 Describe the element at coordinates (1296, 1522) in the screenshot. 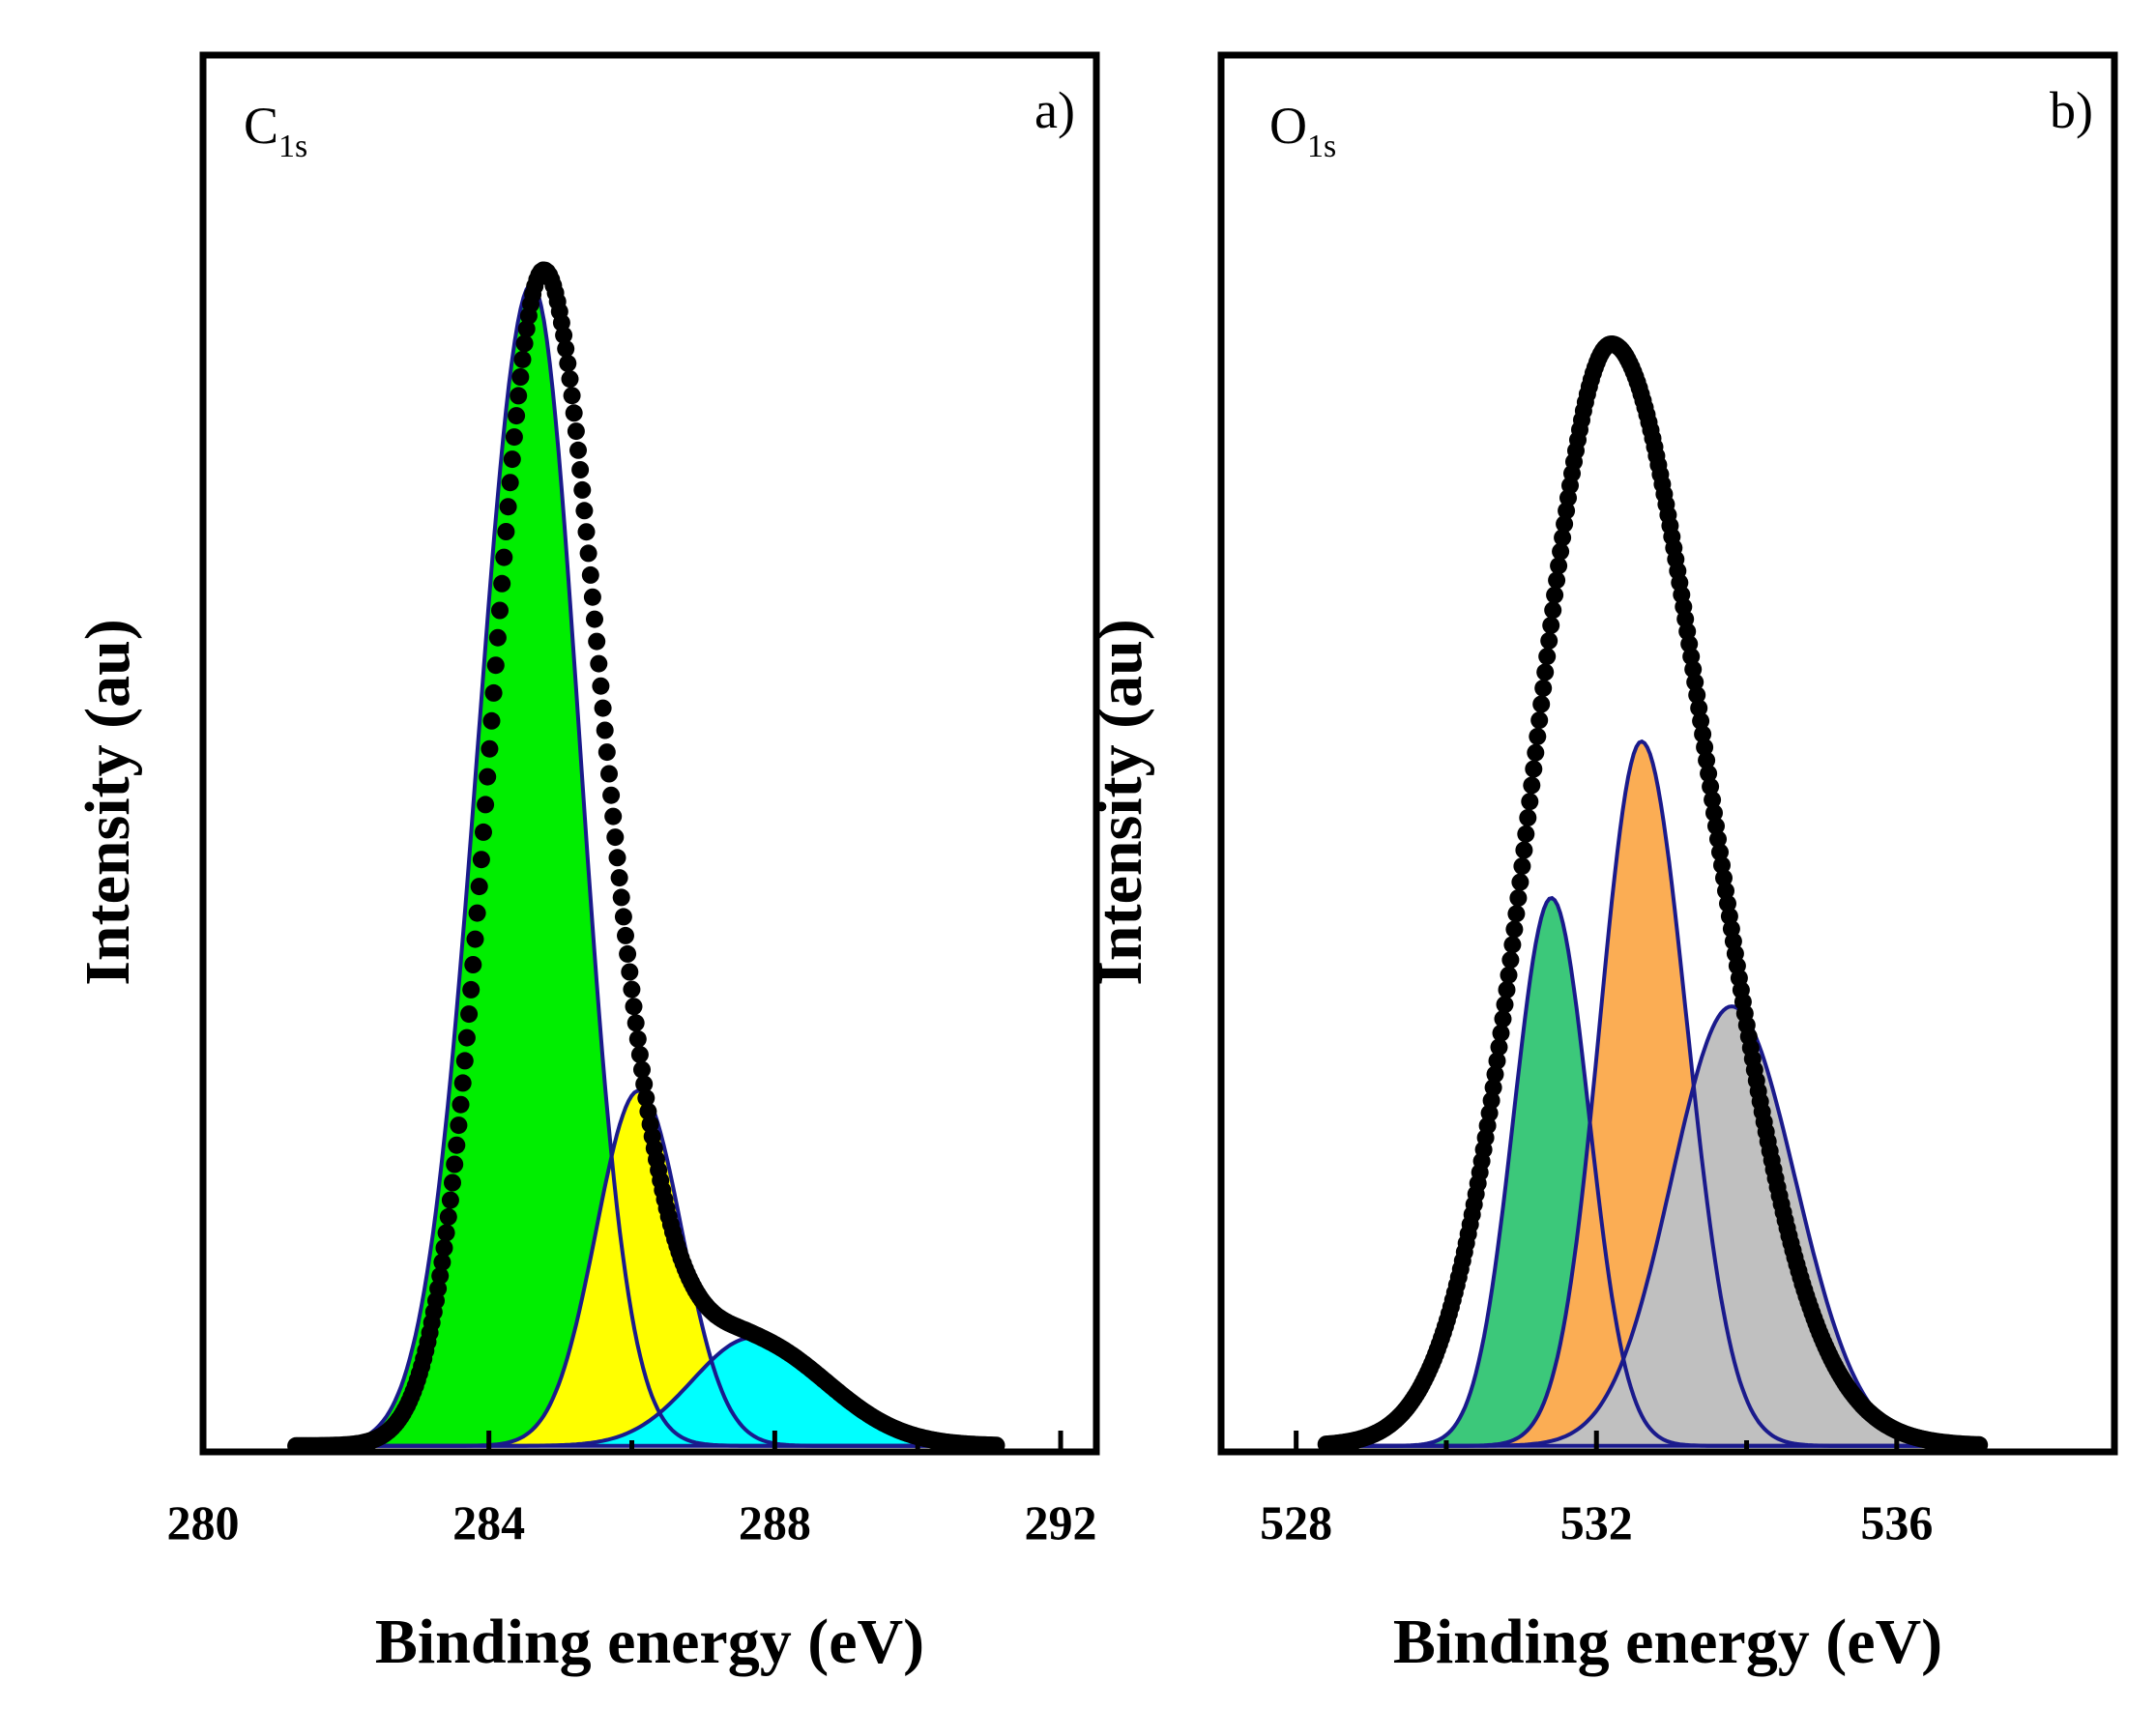

I see `x-tick-label: 528` at that location.